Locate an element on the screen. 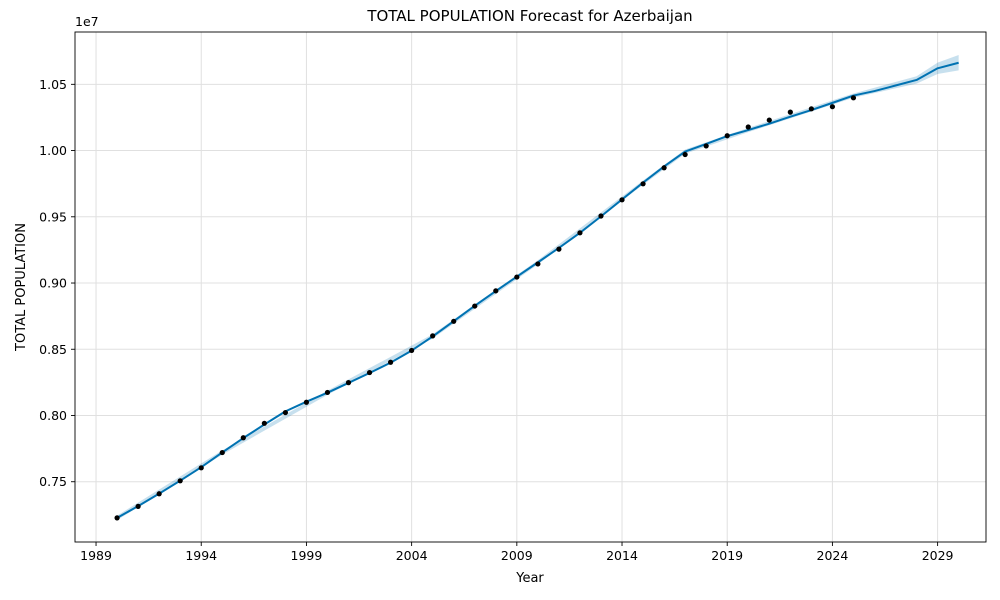 The height and width of the screenshot is (600, 1000). x-tick-label: 2024 is located at coordinates (833, 555).